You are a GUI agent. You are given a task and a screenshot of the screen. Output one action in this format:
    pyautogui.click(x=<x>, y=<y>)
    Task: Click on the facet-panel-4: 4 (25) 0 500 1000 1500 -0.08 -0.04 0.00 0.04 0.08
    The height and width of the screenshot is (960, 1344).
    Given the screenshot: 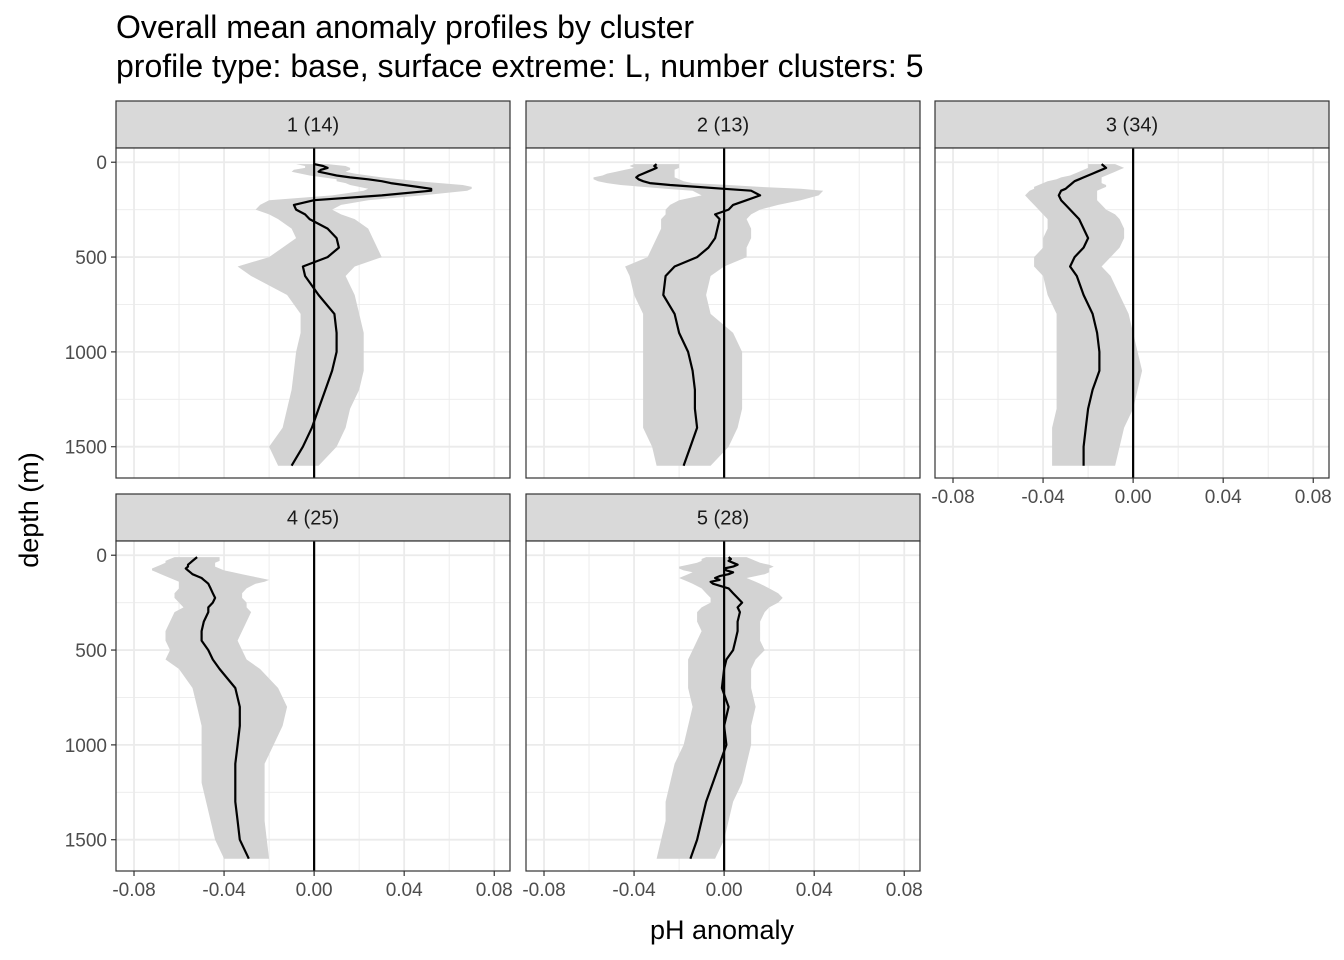 What is the action you would take?
    pyautogui.click(x=289, y=697)
    